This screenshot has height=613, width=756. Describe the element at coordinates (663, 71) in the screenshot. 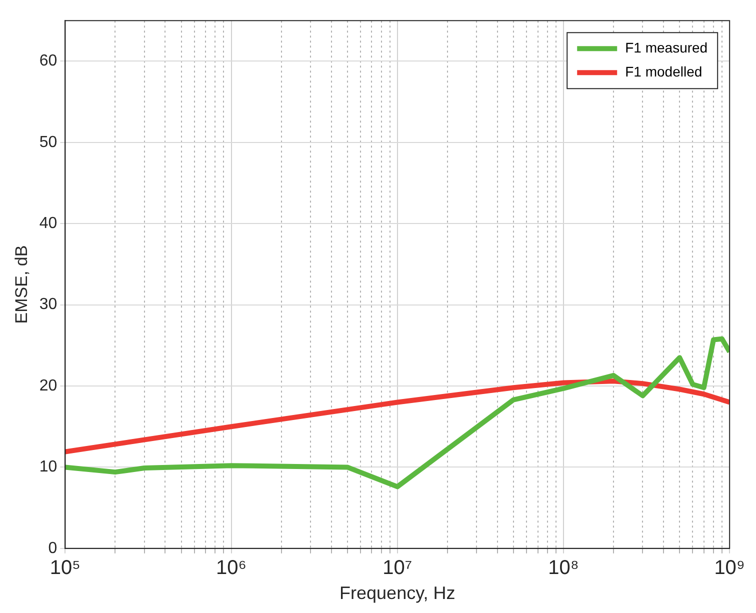

I see `legend-label: F1 modelled` at that location.